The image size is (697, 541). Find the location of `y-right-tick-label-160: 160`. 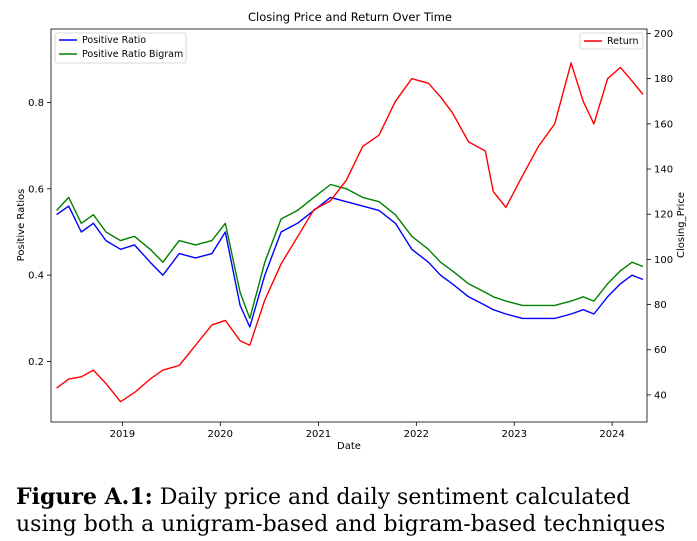

y-right-tick-label-160: 160 is located at coordinates (663, 124).